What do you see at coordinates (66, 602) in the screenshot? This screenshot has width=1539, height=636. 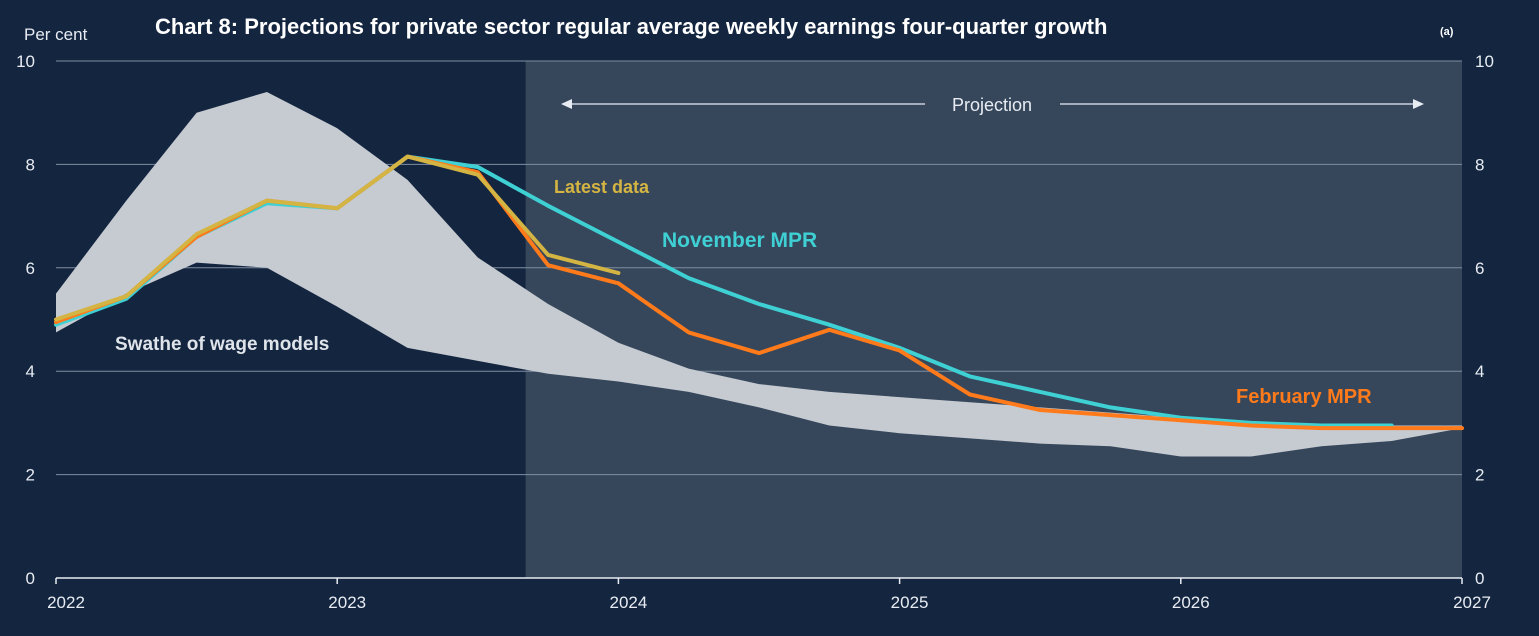 I see `x-tick-label: 2022` at bounding box center [66, 602].